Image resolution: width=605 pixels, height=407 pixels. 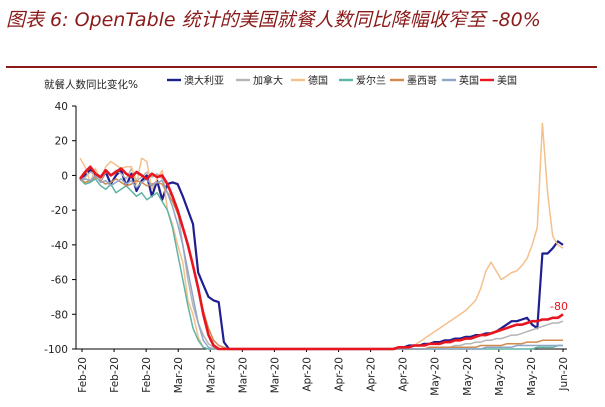 What do you see at coordinates (273, 20) in the screenshot?
I see `chart-title: 图表 6: OpenTable 统计的美国就餐人数同比降幅收窄至 -80%` at bounding box center [273, 20].